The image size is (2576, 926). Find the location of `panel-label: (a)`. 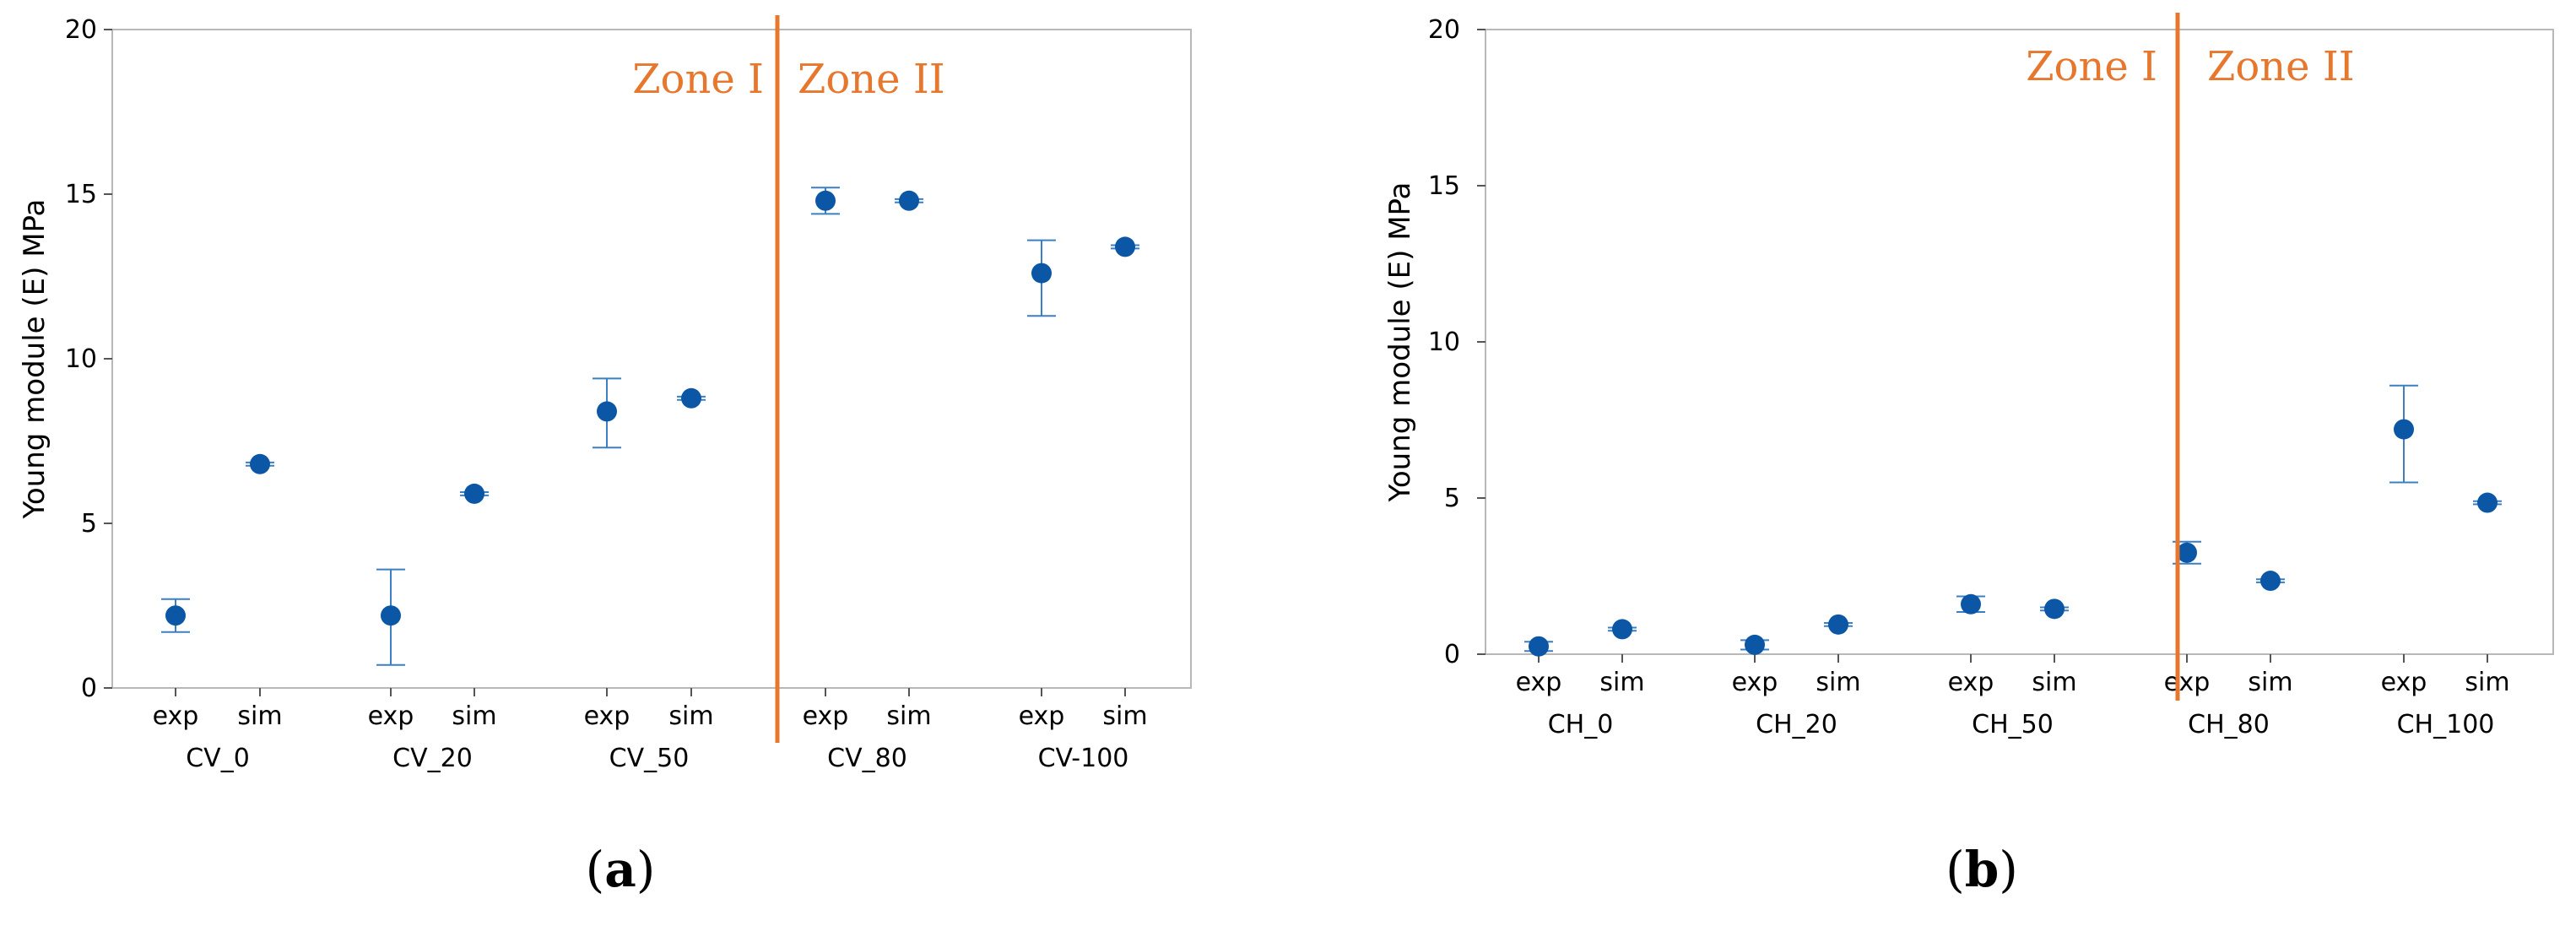

panel-label: (a) is located at coordinates (621, 869).